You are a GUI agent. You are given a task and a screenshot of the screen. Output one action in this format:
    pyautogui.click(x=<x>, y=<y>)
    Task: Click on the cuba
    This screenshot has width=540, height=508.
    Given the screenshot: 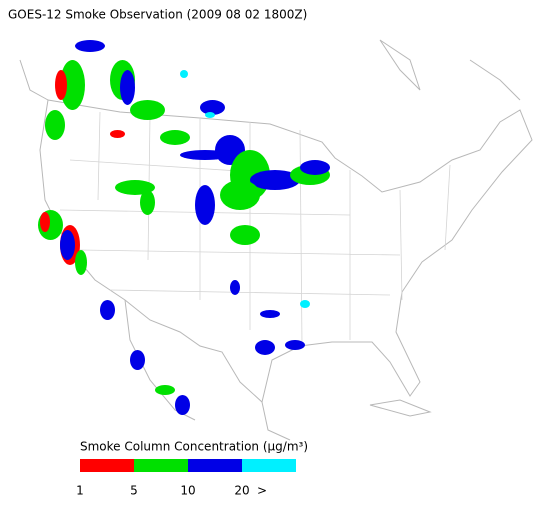 What is the action you would take?
    pyautogui.click(x=400, y=408)
    